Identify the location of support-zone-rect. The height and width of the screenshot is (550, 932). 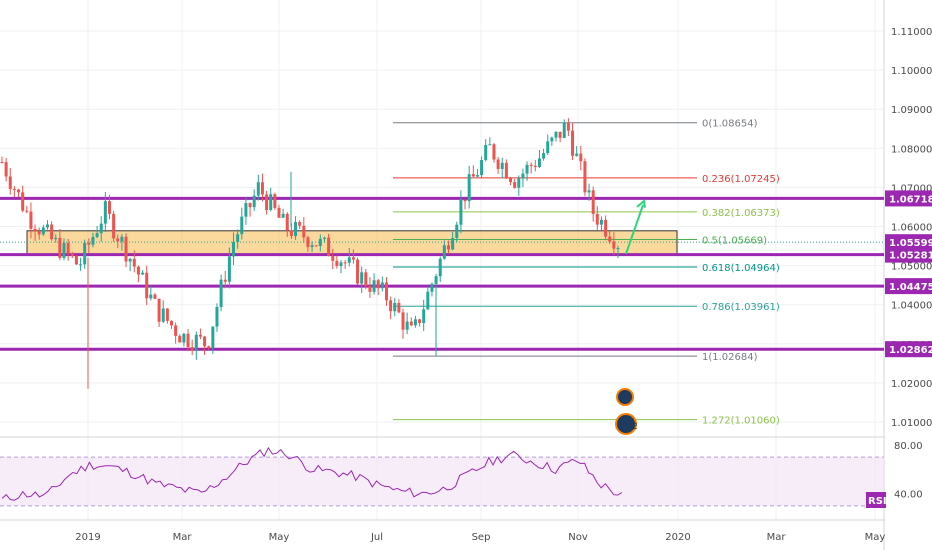
(352, 243).